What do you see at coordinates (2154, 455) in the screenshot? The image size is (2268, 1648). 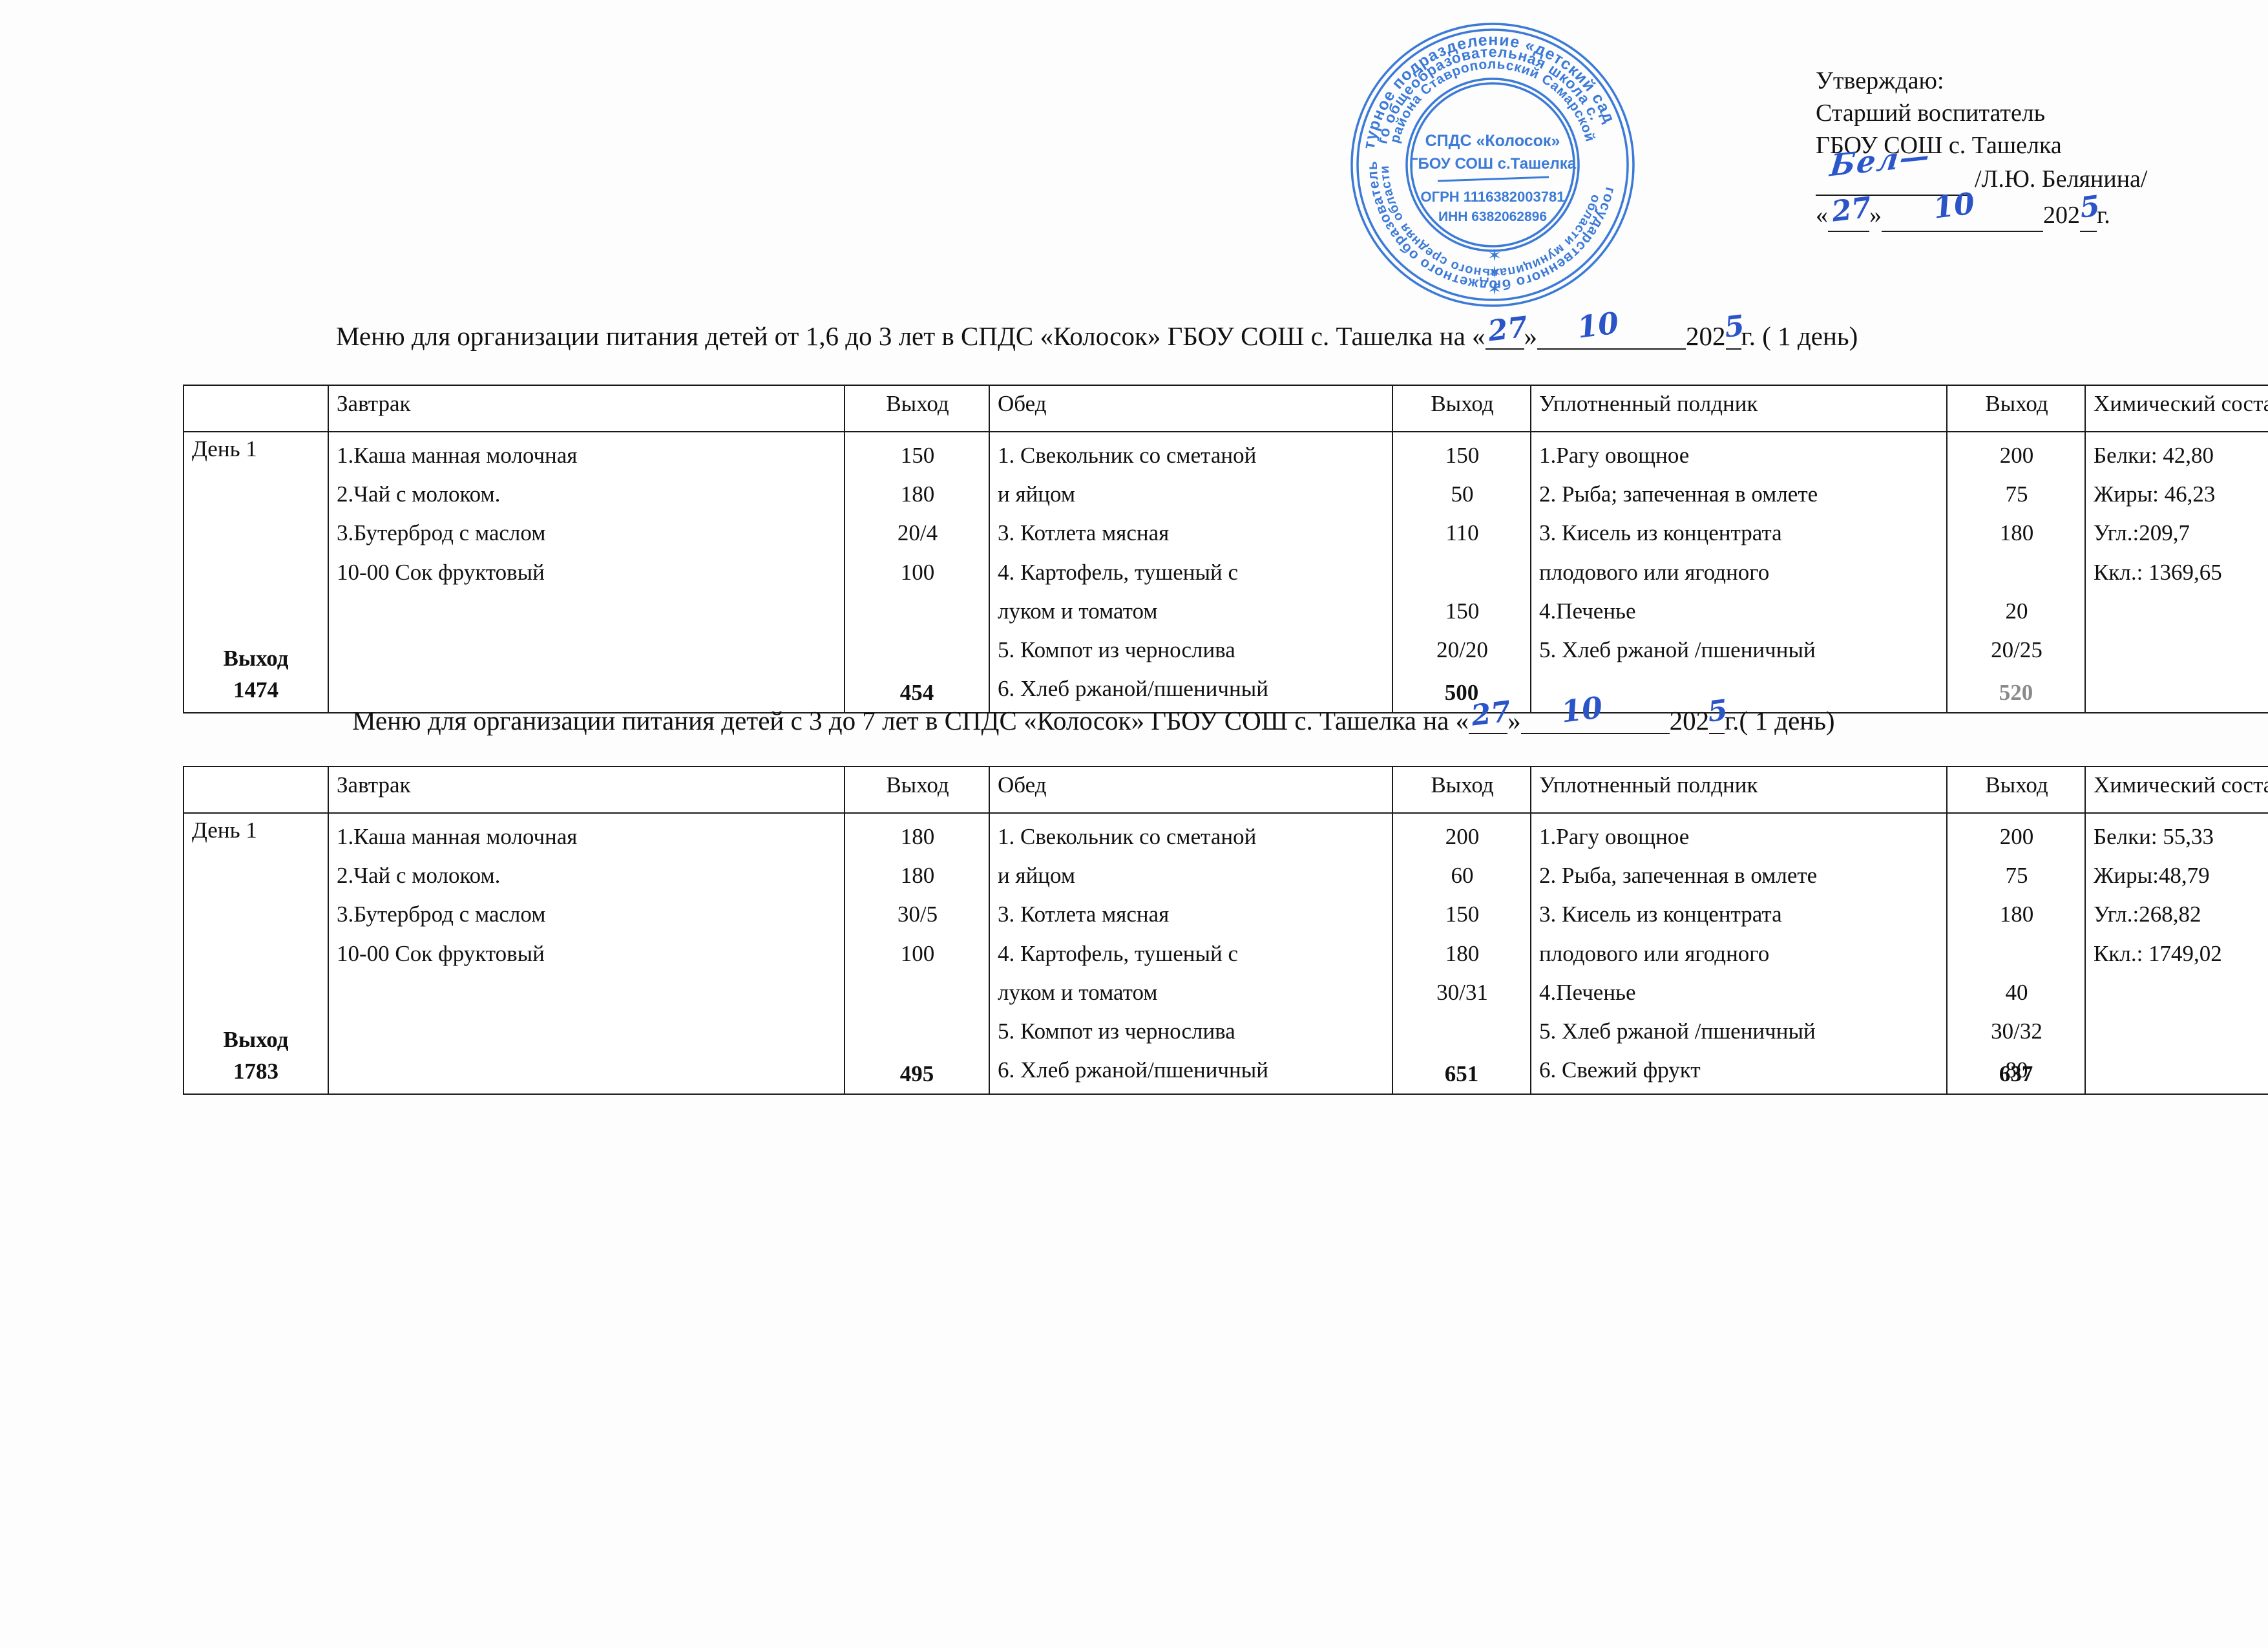 I see `list-item: Белки: 42,80` at bounding box center [2154, 455].